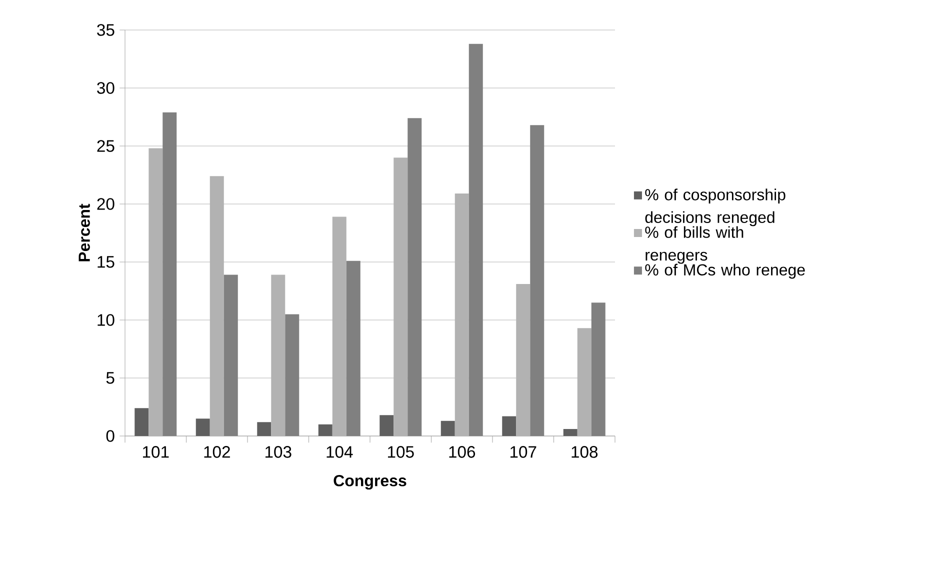 The image size is (938, 563). What do you see at coordinates (401, 452) in the screenshot?
I see `x-tick-label: 105` at bounding box center [401, 452].